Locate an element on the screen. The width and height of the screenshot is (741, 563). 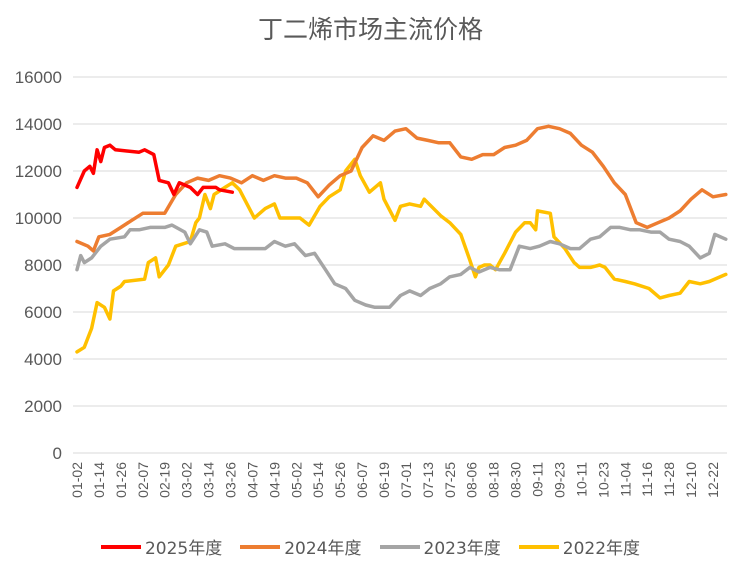
legend-label: 2025年度 is located at coordinates (183, 549).